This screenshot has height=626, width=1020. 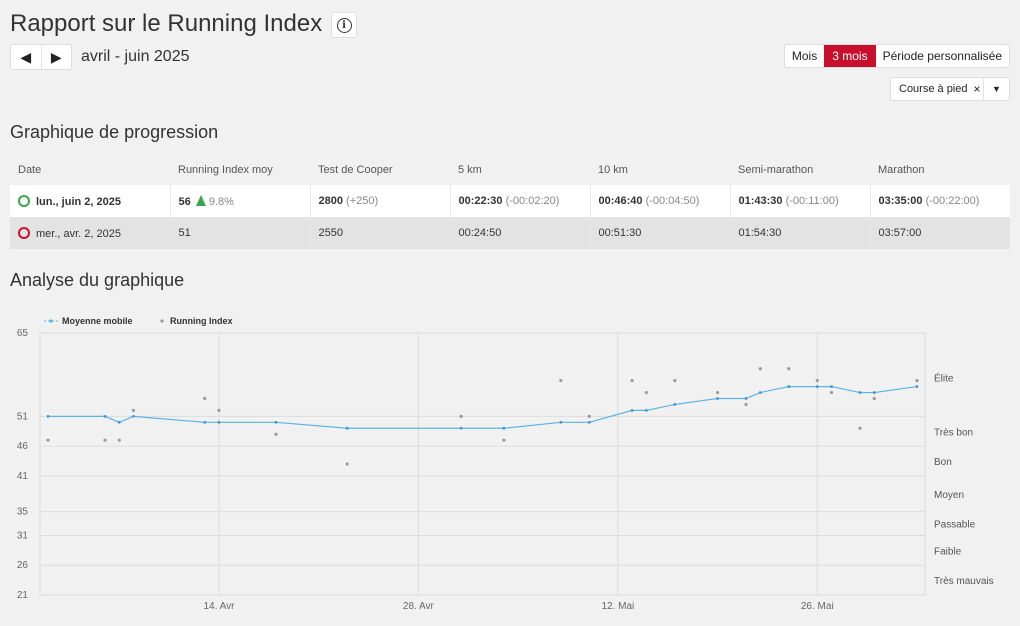 What do you see at coordinates (812, 201) in the screenshot?
I see `row-half-delta: (-00:11:00)` at bounding box center [812, 201].